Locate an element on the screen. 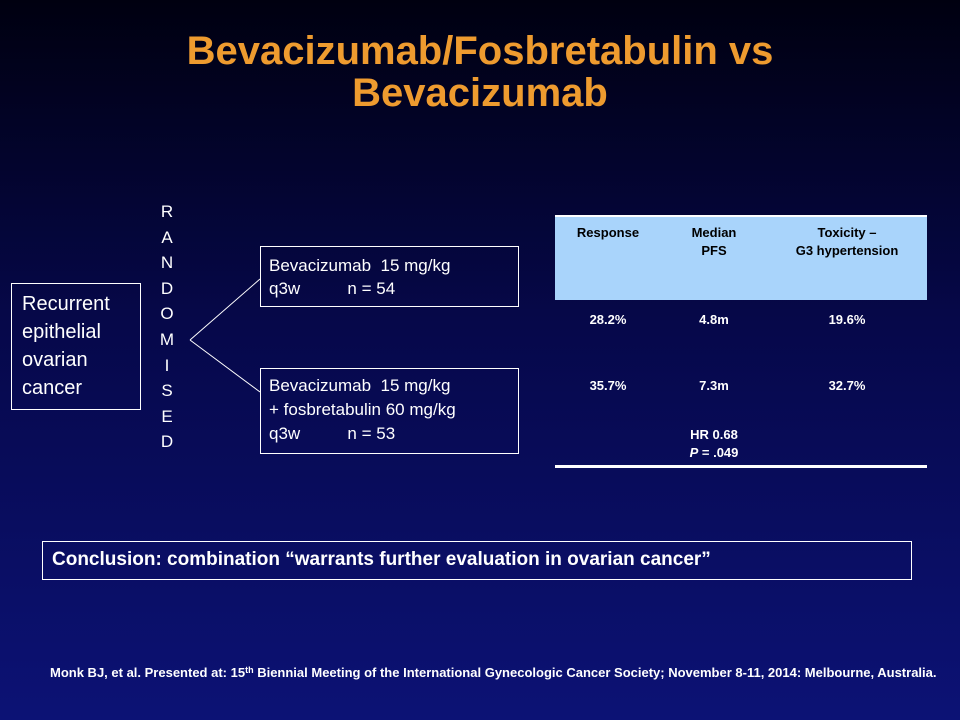  table-bottom-rule is located at coordinates (741, 466).